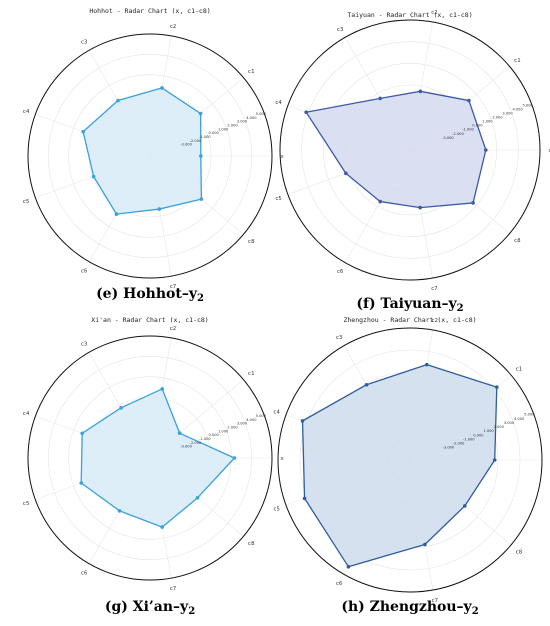 This screenshot has width=550, height=626. Describe the element at coordinates (150, 295) in the screenshot. I see `figure-caption: (e) Hohhot–y2` at that location.